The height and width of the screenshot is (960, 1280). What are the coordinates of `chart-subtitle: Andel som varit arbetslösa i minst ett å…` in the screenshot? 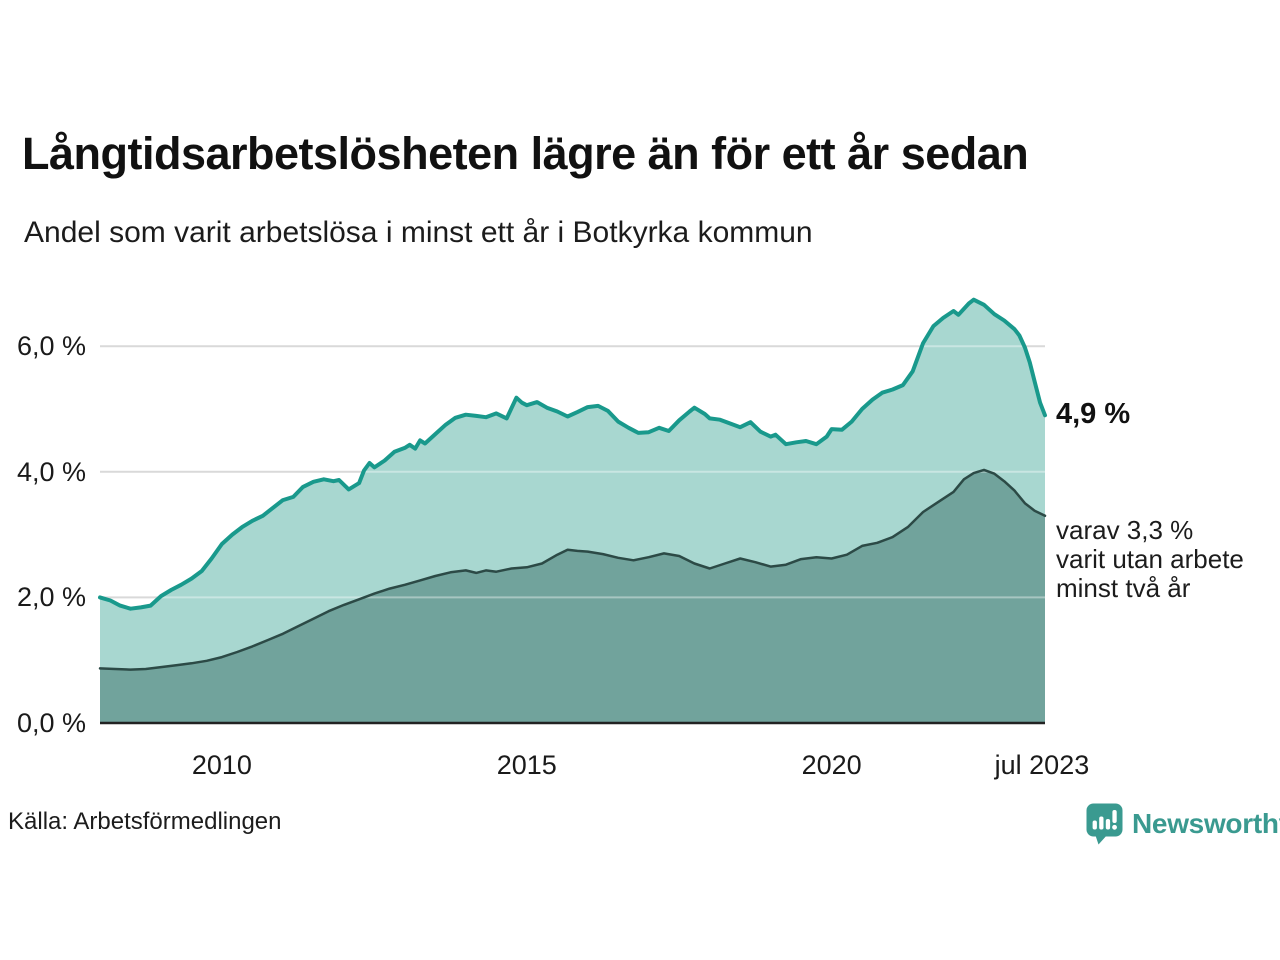 It's located at (418, 232).